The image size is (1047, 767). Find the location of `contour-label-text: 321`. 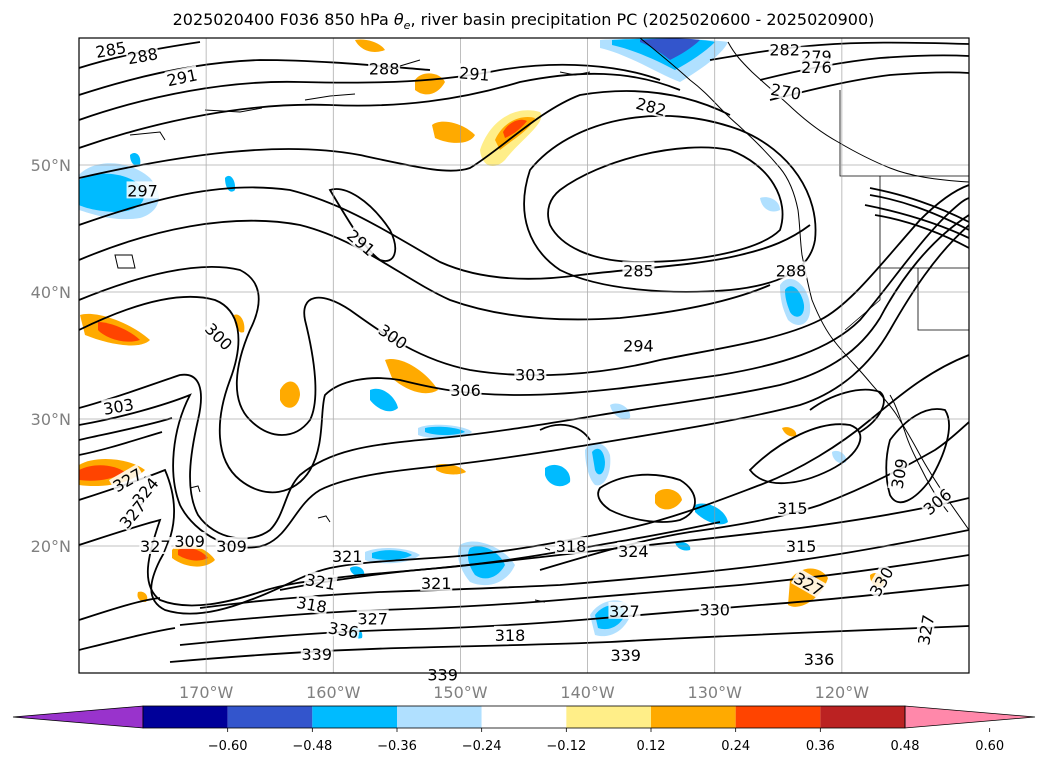

contour-label-text: 321 is located at coordinates (347, 556).